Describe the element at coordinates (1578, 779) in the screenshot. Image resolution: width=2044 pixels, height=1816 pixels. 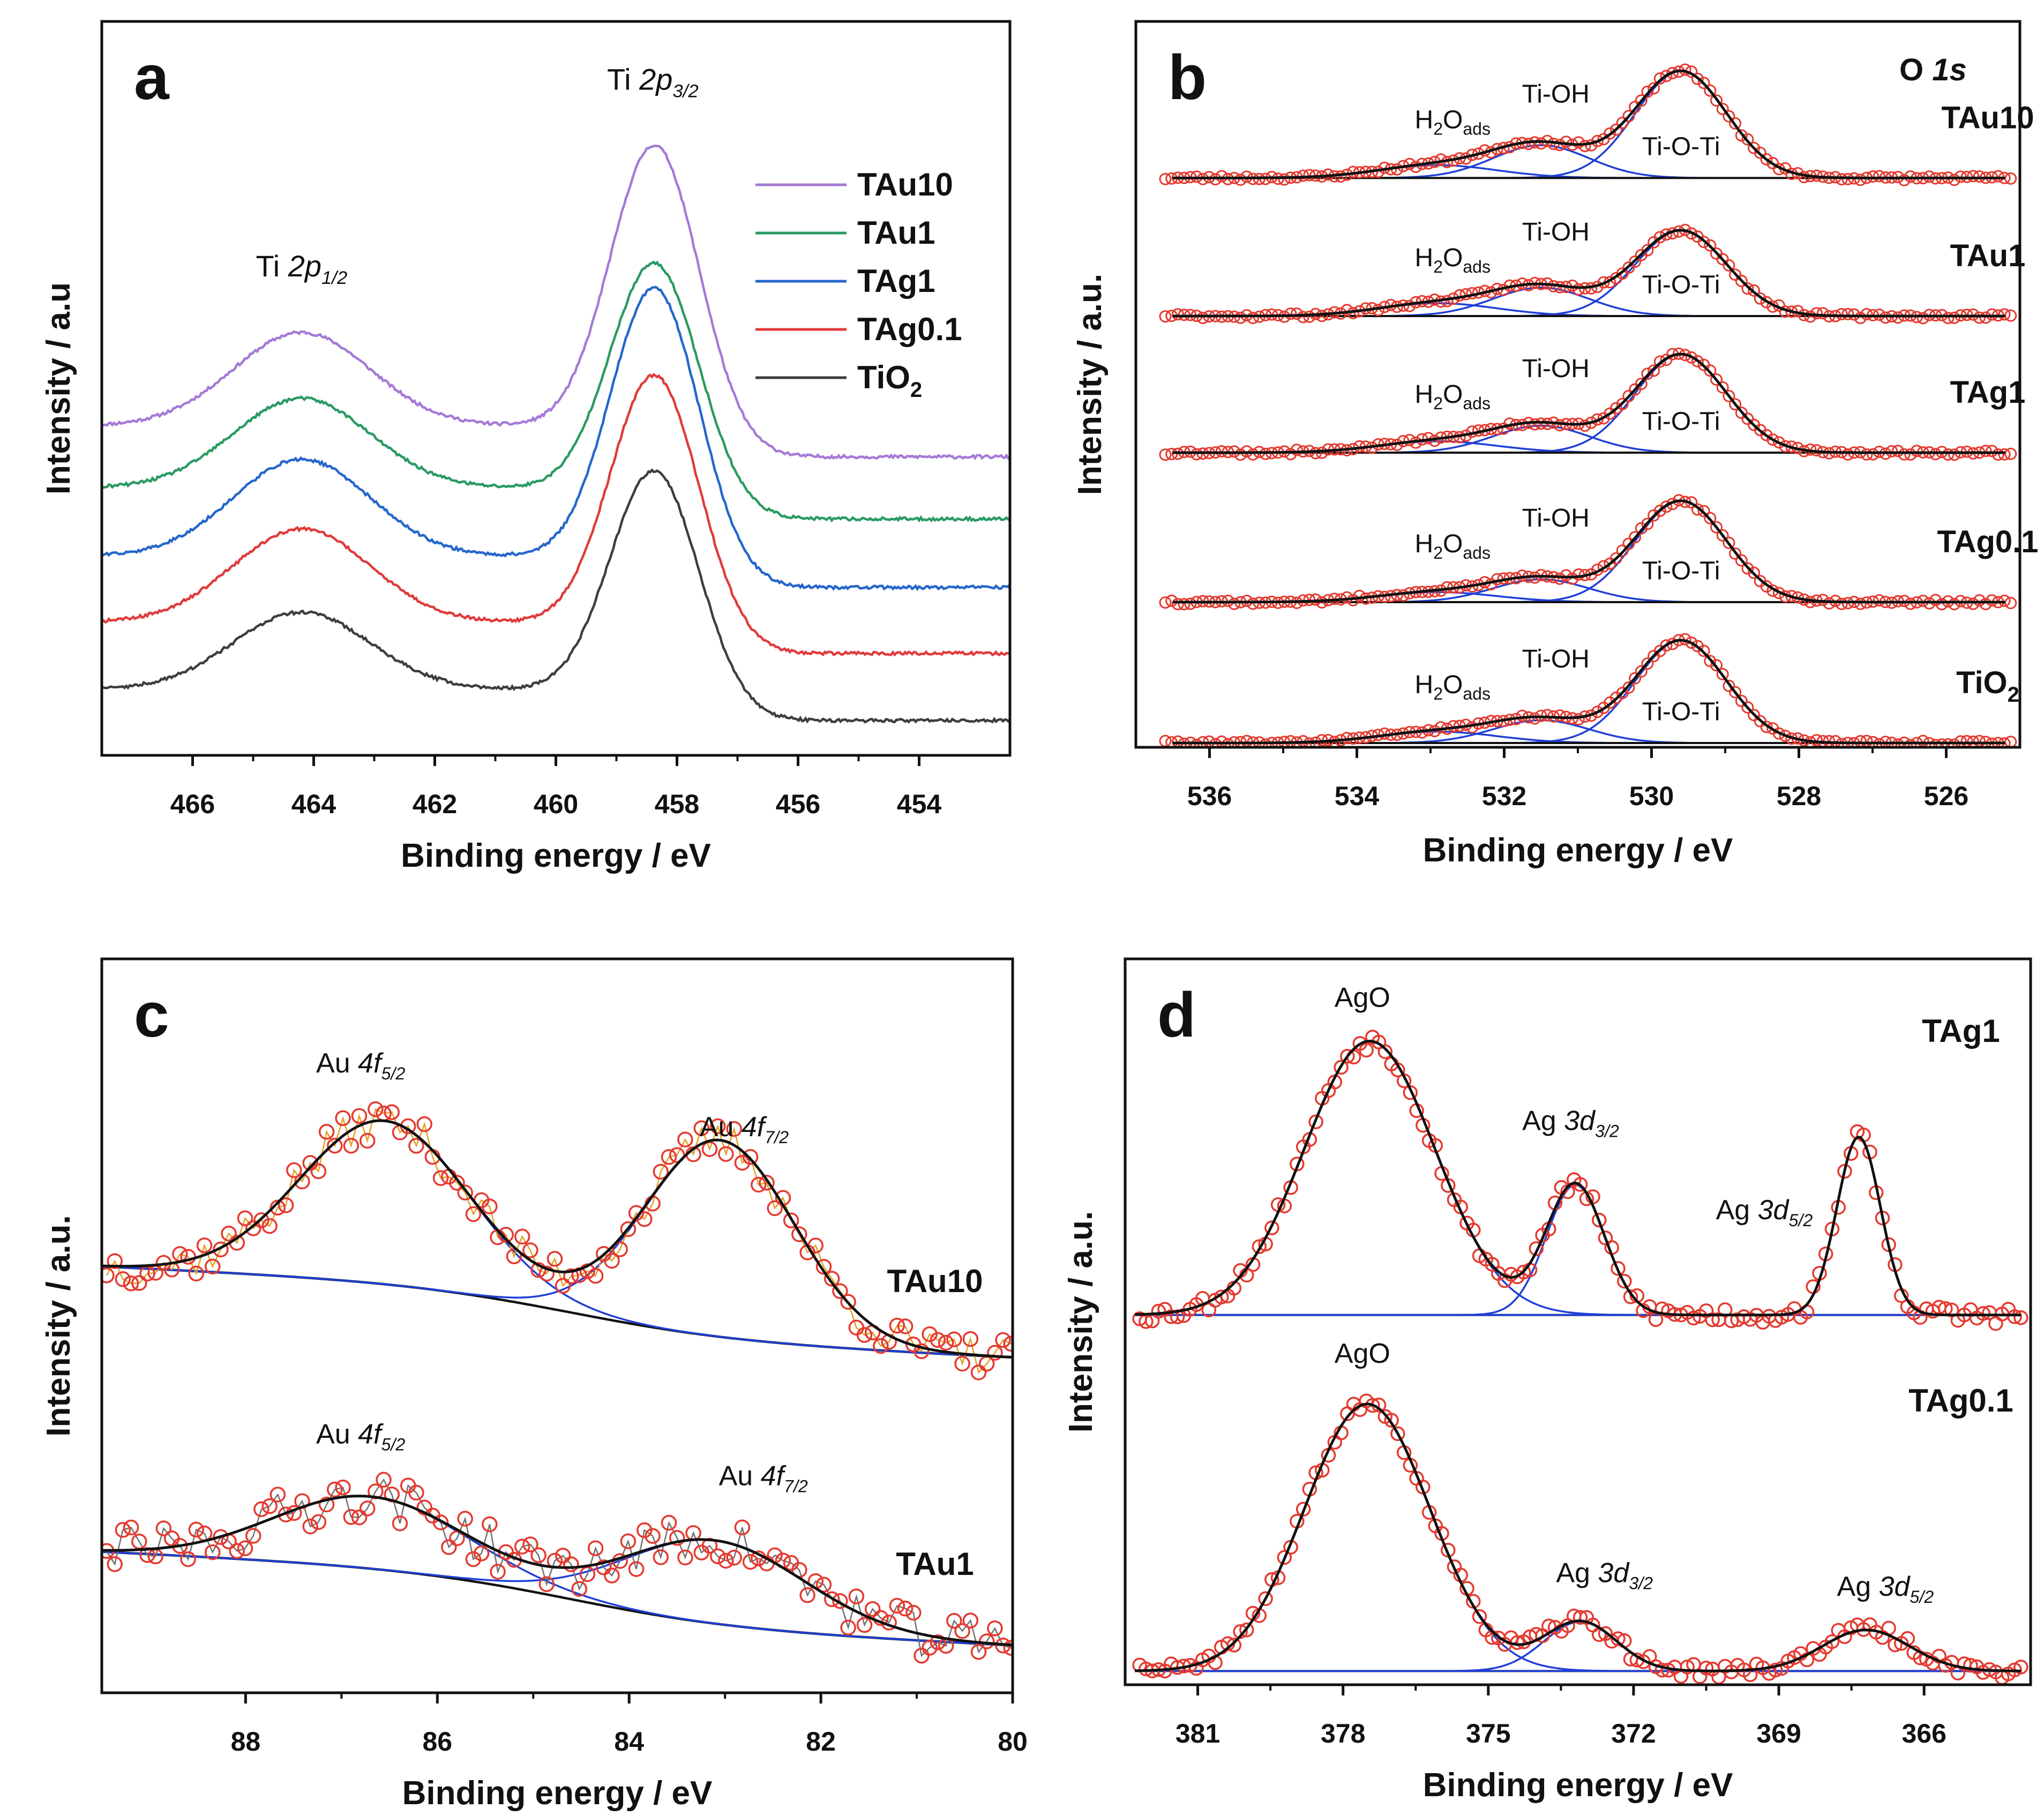
I see `x-axis-b: 536 534 532 530 528 526` at that location.